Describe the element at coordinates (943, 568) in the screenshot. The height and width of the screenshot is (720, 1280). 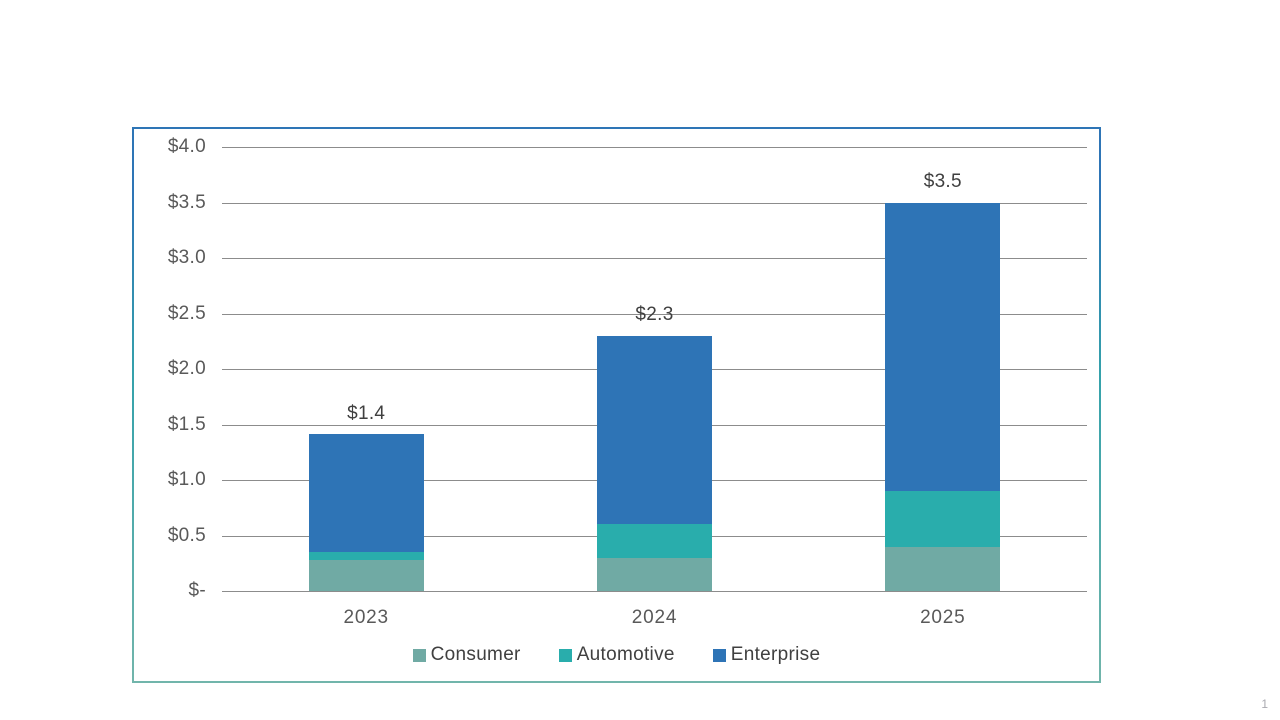
I see `bar-segment-consumer-2025` at that location.